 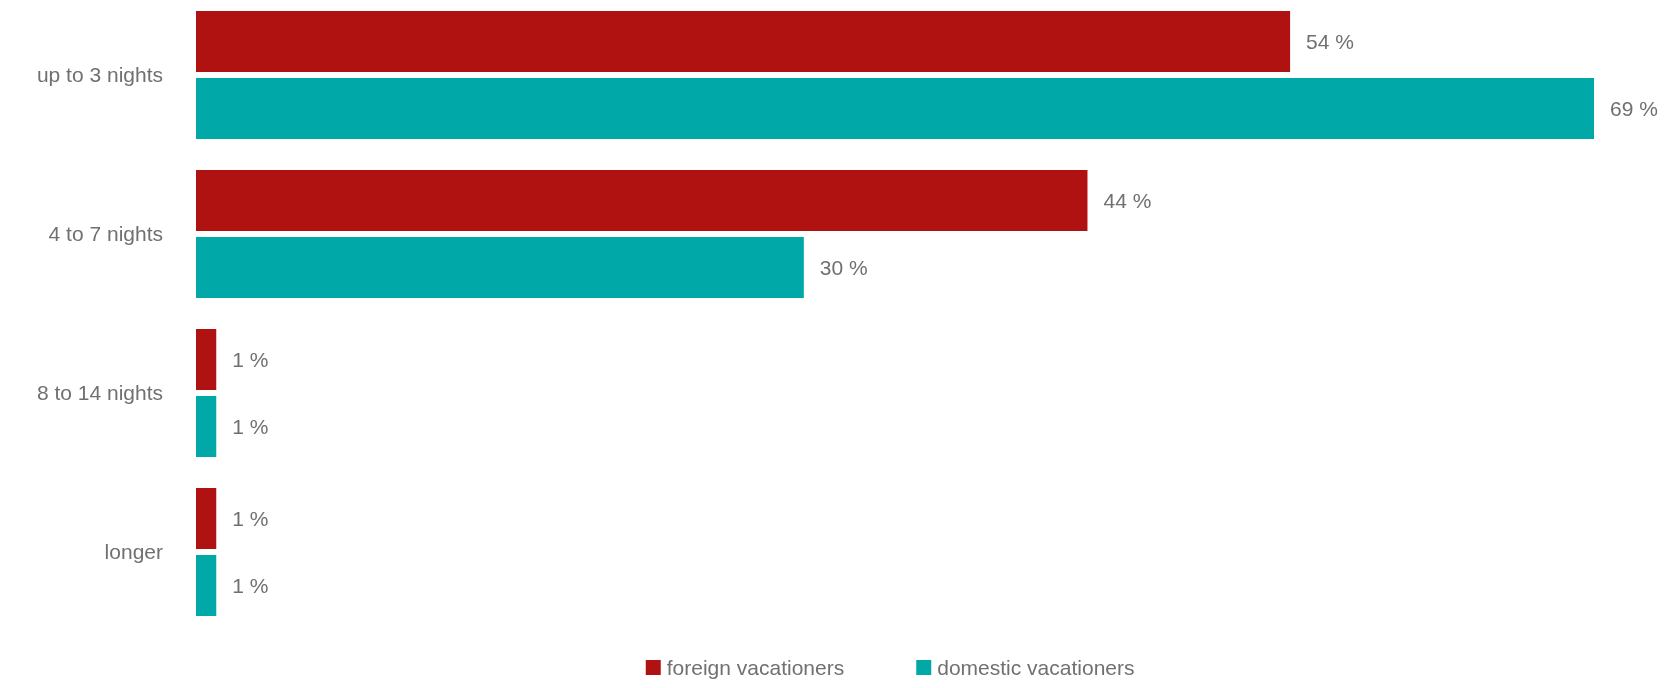 What do you see at coordinates (1036, 668) in the screenshot?
I see `legend-label: domestic vacationers` at bounding box center [1036, 668].